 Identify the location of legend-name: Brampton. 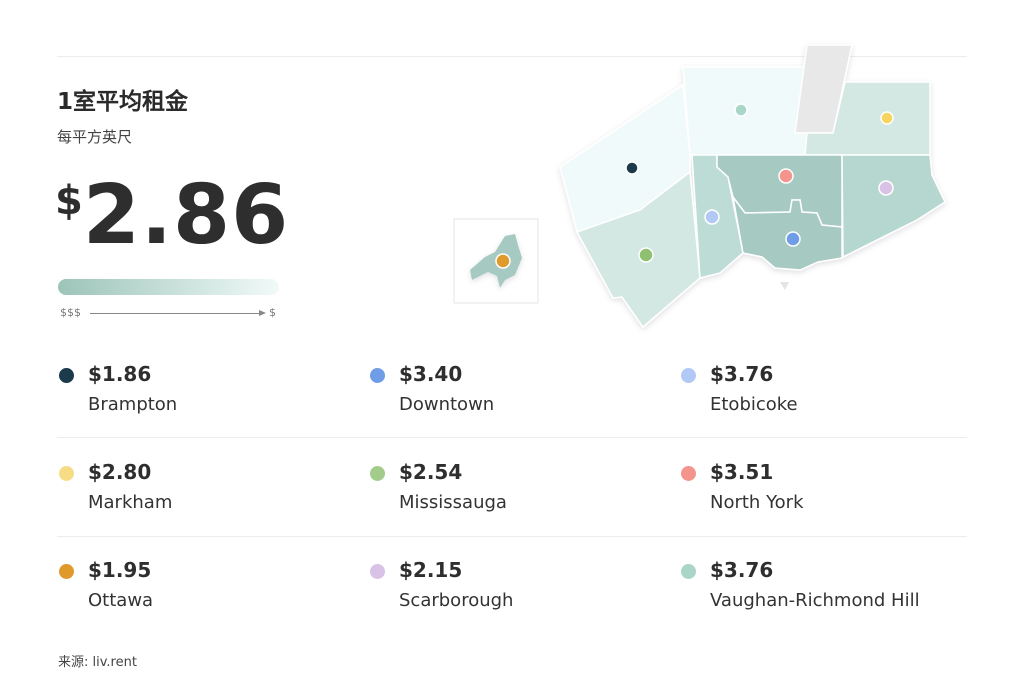
(133, 404).